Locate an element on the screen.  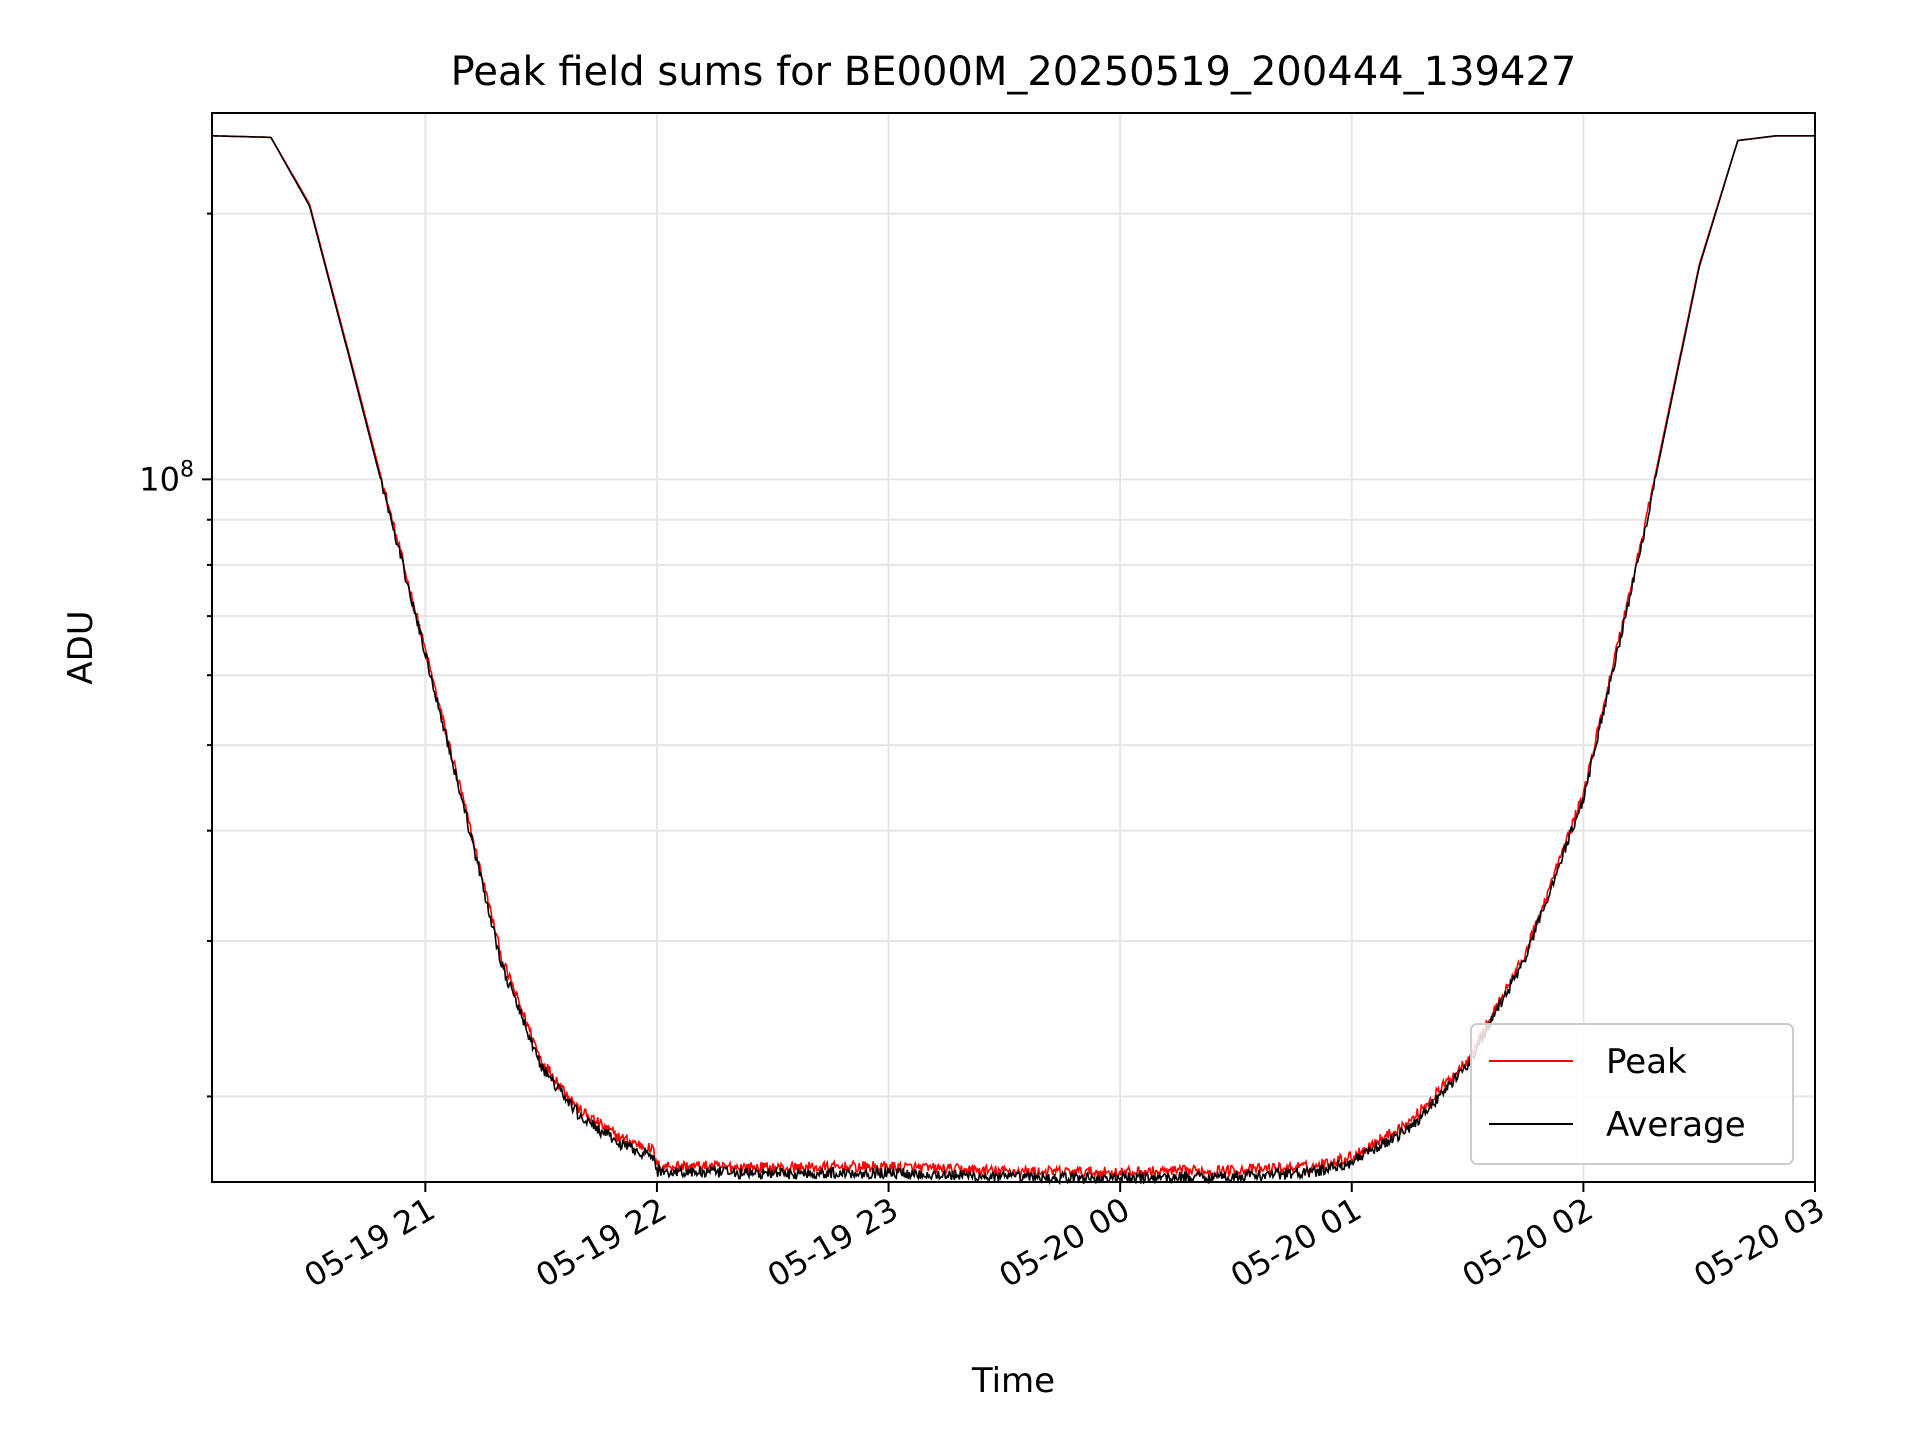
y-tick-label: 108 is located at coordinates (166, 477).